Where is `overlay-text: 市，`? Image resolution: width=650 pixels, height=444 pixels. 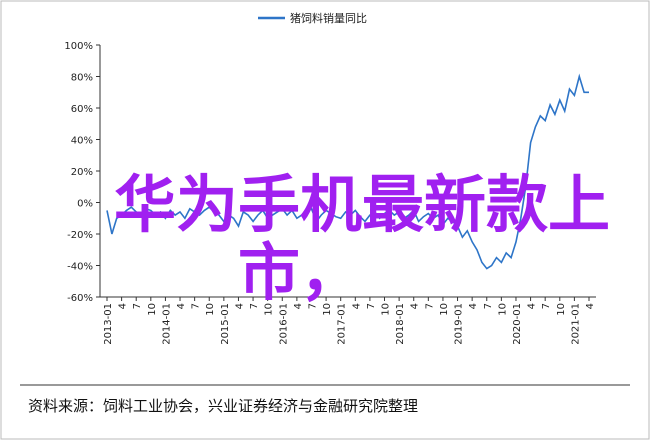
overlay-text: 市， is located at coordinates (300, 272).